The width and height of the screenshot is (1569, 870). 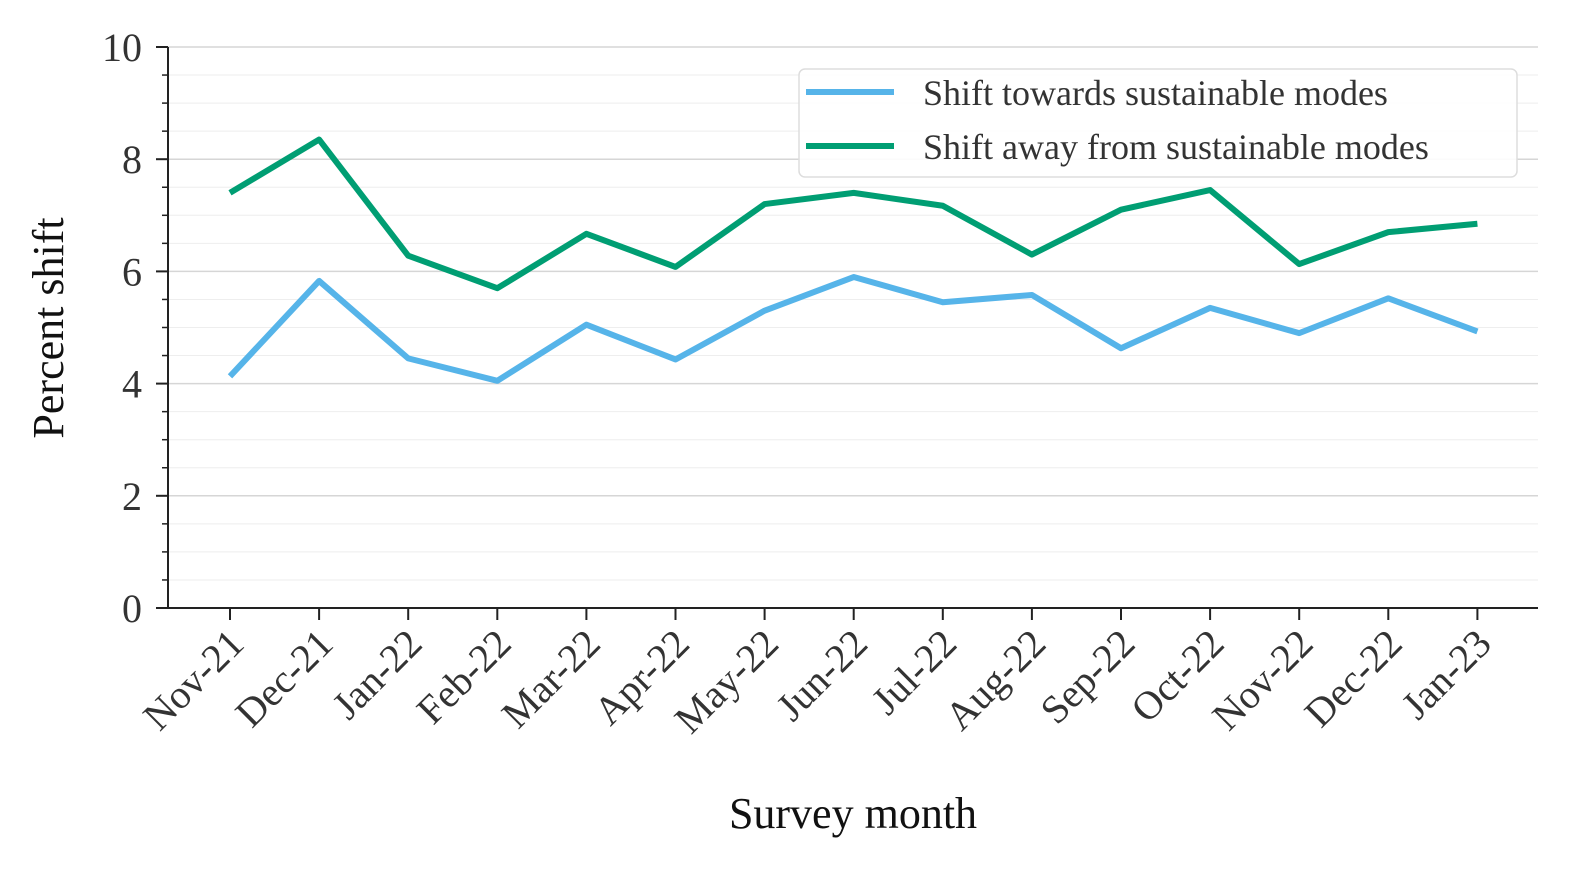 I want to click on y-ticks: 0 2 4 6 8 10, so click(x=135, y=328).